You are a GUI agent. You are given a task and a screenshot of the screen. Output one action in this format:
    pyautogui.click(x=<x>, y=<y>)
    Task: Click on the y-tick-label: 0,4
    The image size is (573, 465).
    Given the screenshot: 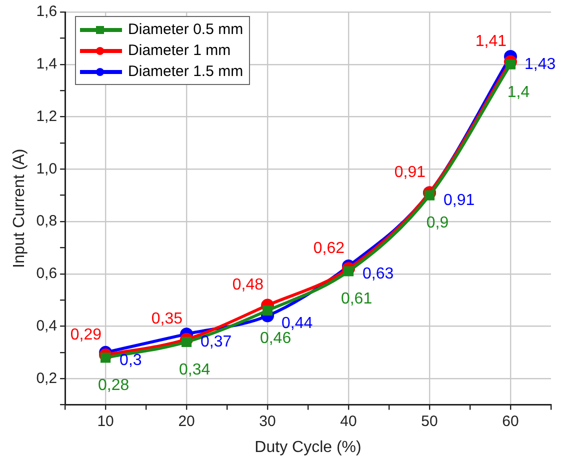 What is the action you would take?
    pyautogui.click(x=47, y=325)
    